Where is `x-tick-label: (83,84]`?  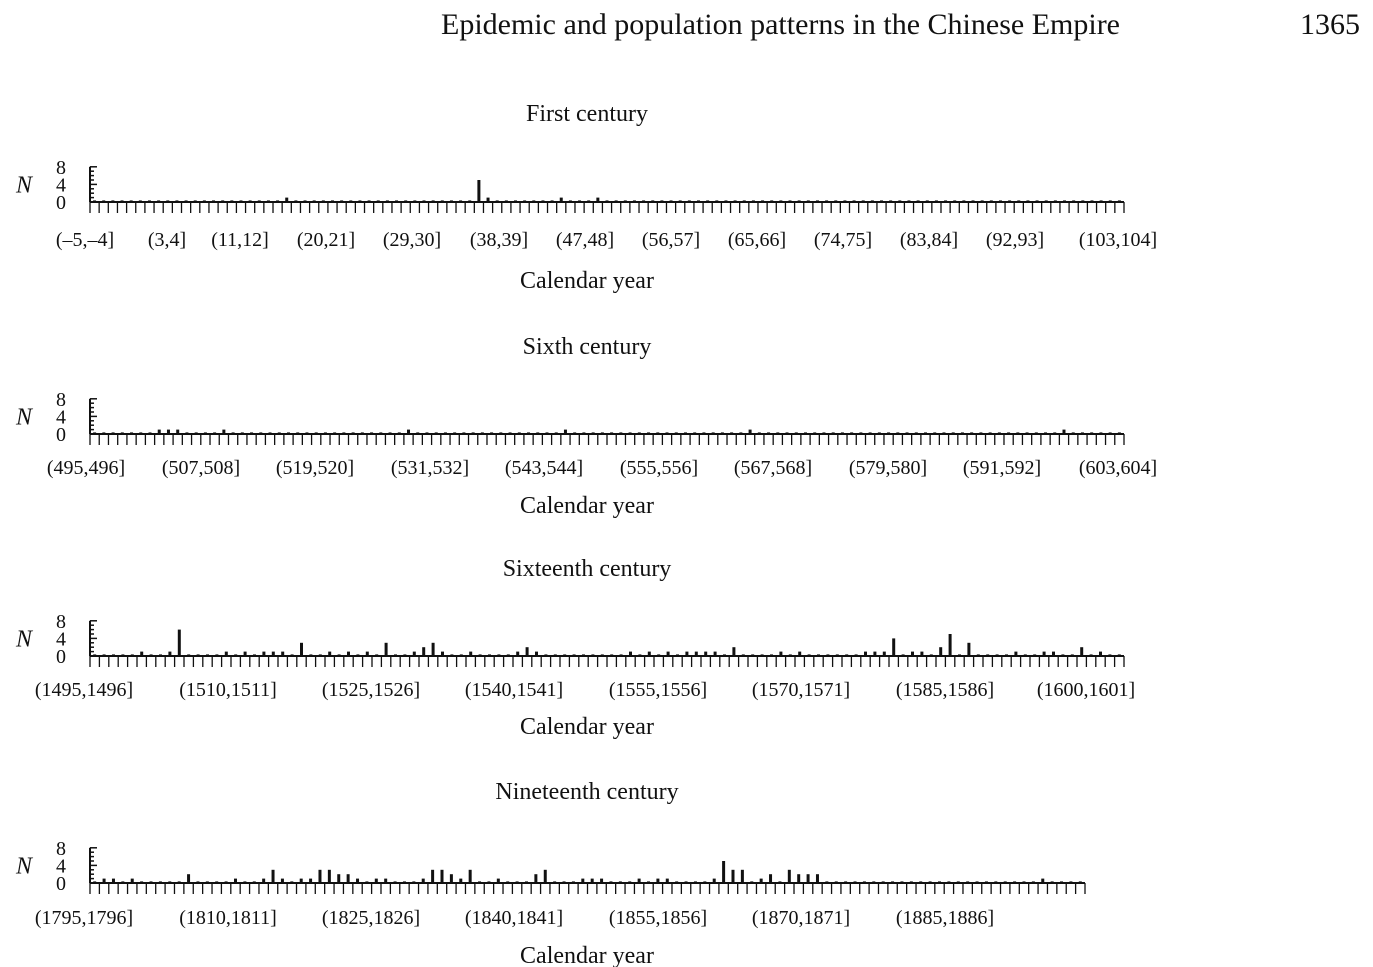 x-tick-label: (83,84] is located at coordinates (929, 240).